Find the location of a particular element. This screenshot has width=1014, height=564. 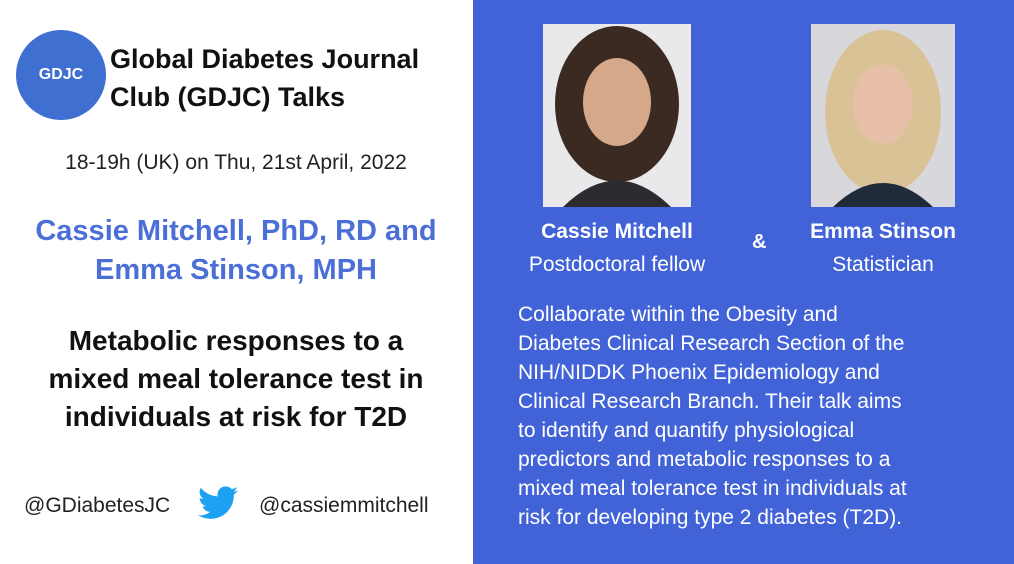

profile-role: Postdoctoral fellow is located at coordinates (617, 264).